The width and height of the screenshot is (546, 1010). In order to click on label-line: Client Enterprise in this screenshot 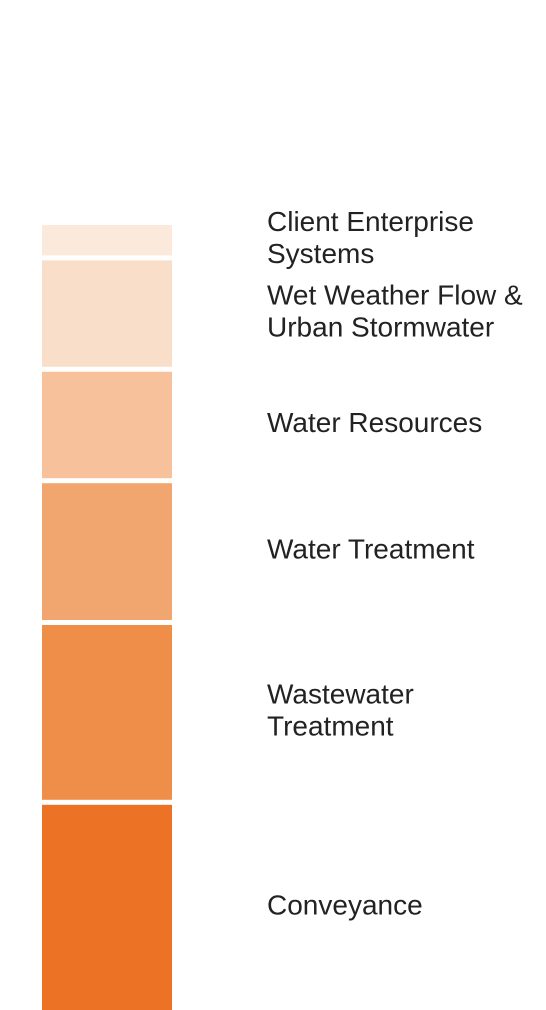, I will do `click(370, 222)`.